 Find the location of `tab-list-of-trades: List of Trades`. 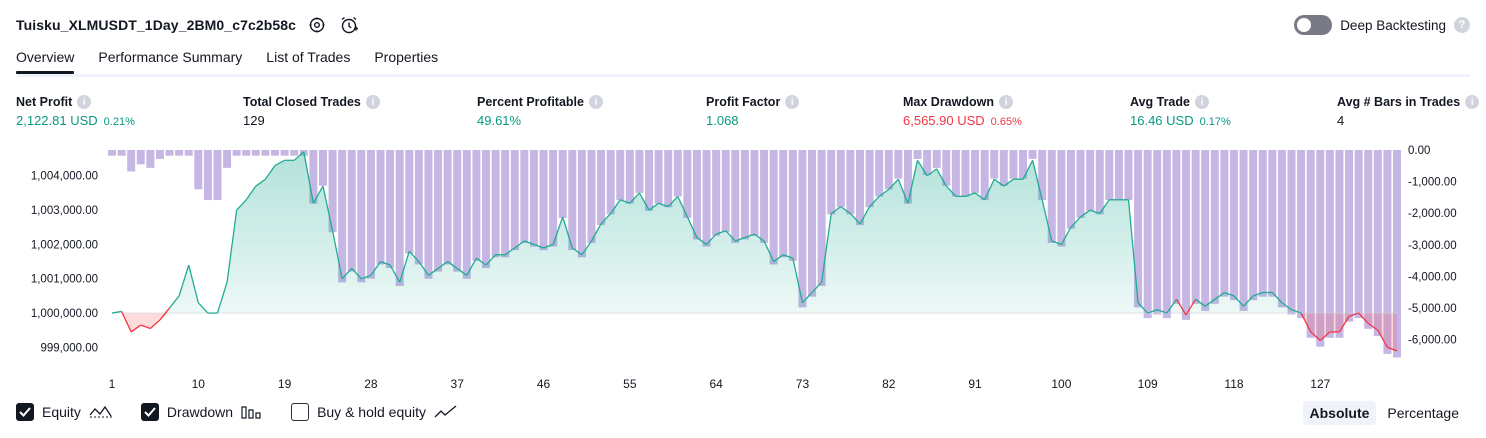

tab-list-of-trades: List of Trades is located at coordinates (308, 57).